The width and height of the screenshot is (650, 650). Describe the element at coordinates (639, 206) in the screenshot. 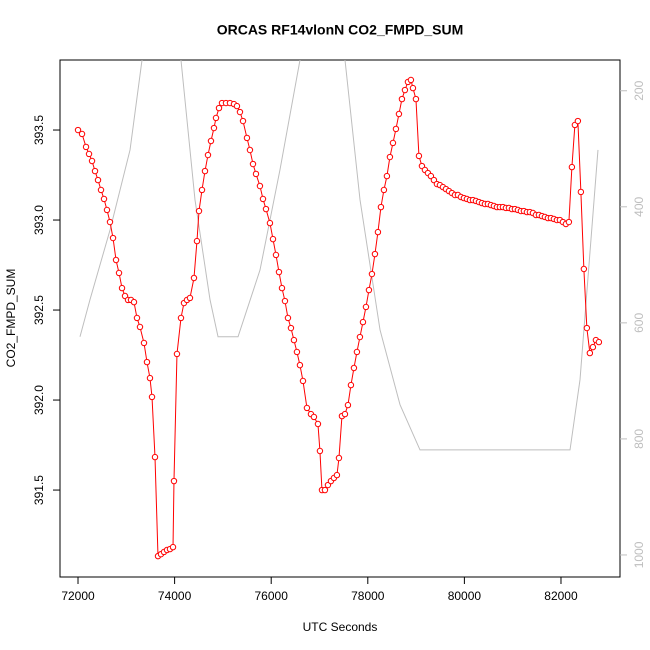

I see `y2-tick-label: 400` at that location.